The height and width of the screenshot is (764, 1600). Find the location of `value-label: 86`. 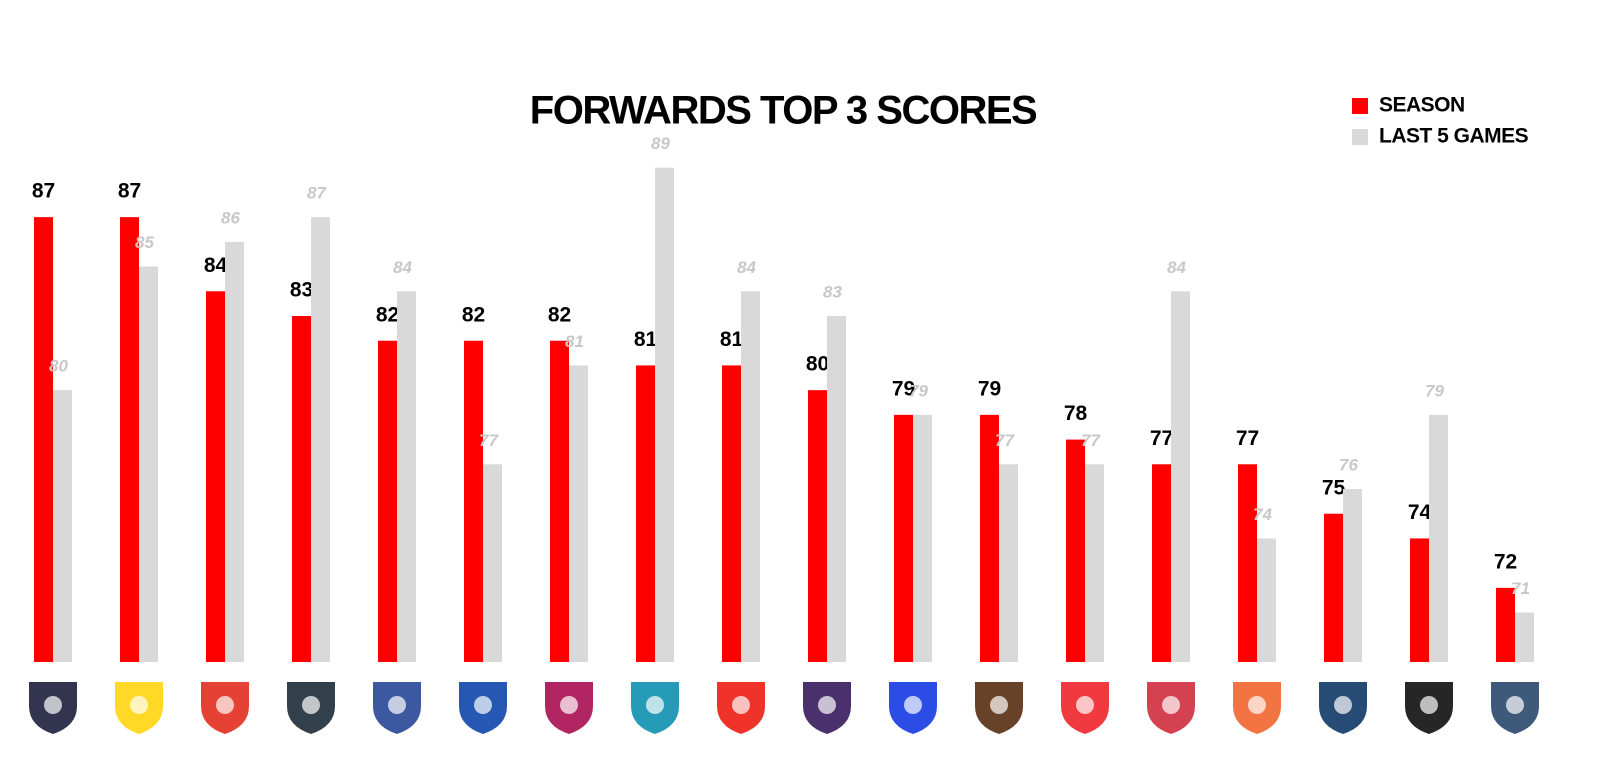

value-label: 86 is located at coordinates (230, 217).